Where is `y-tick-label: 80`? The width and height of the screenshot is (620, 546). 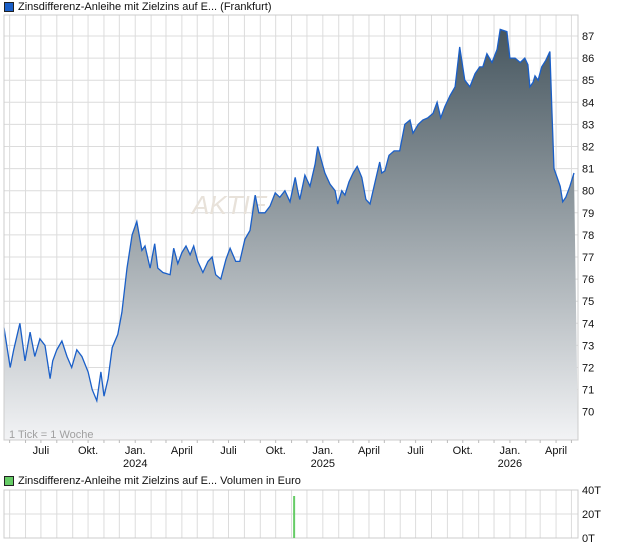
y-tick-label: 80 is located at coordinates (588, 192).